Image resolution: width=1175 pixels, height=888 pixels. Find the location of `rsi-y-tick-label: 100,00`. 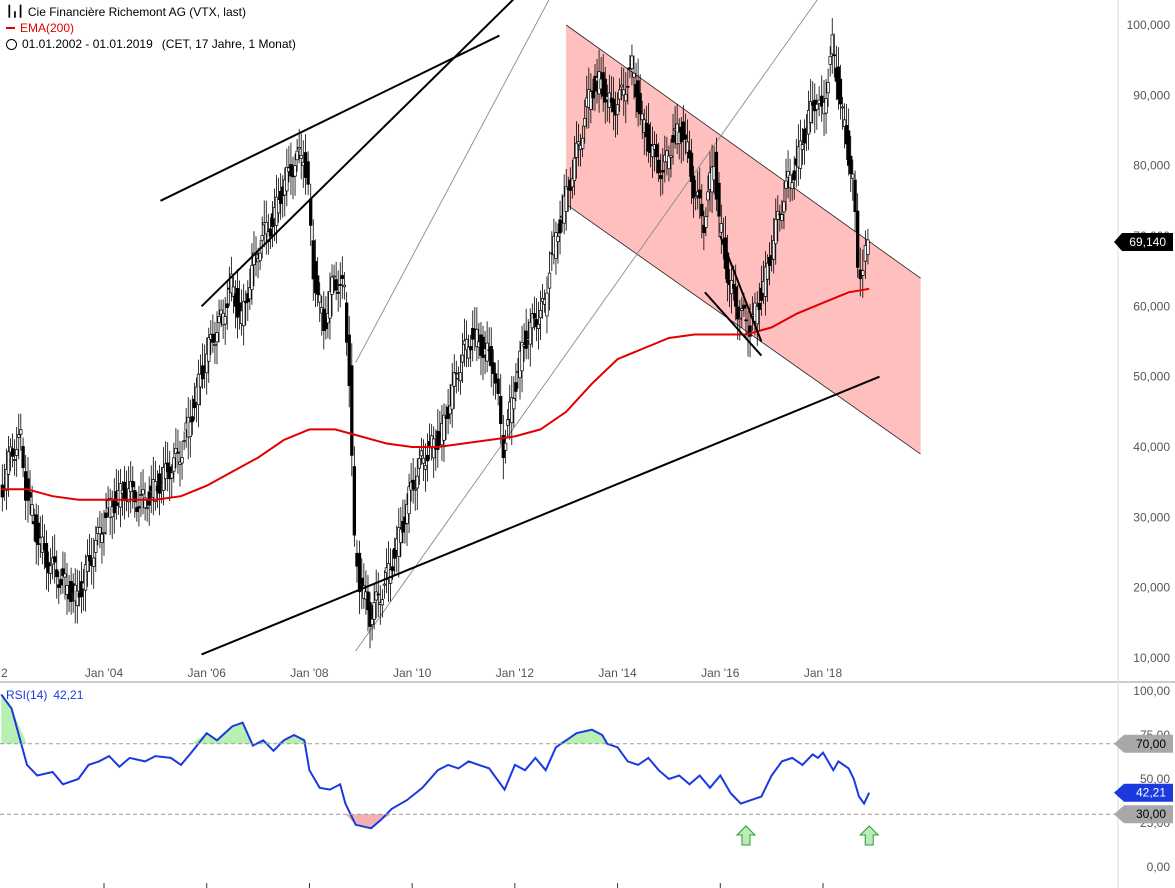

rsi-y-tick-label: 100,00 is located at coordinates (1151, 691).